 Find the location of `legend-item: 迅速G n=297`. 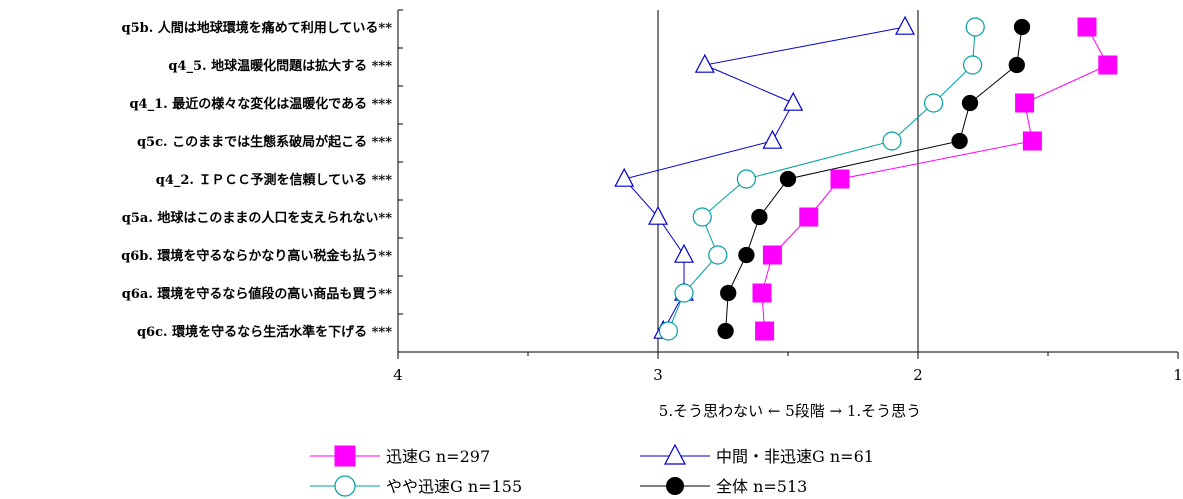

legend-item: 迅速G n=297 is located at coordinates (400, 456).